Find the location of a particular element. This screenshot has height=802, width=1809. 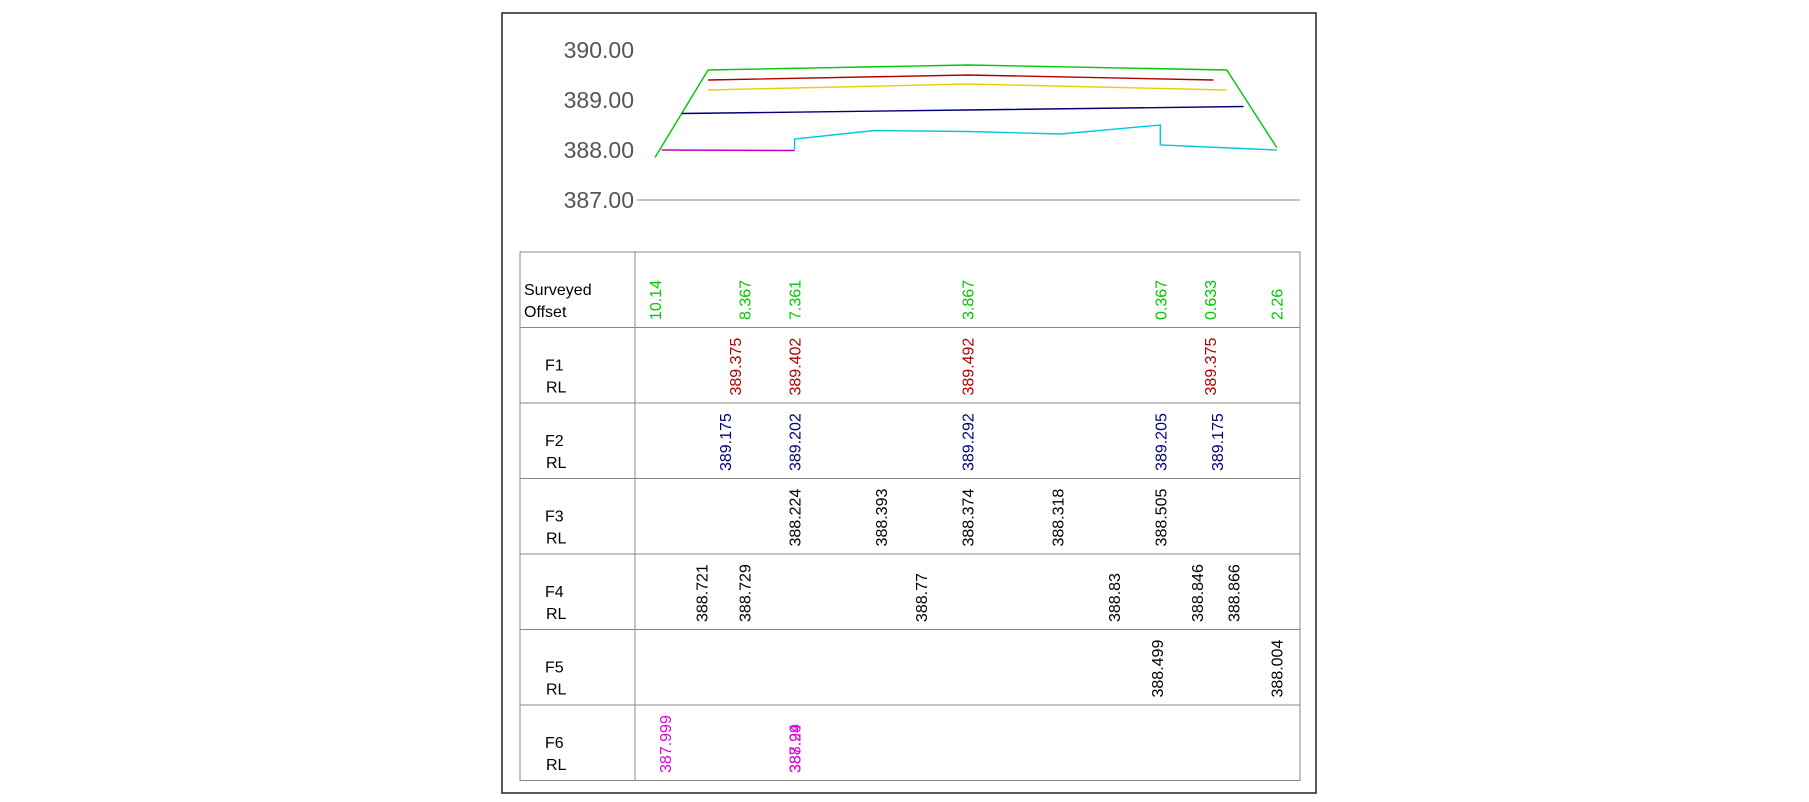

value-f5: 388.004 is located at coordinates (1278, 669).